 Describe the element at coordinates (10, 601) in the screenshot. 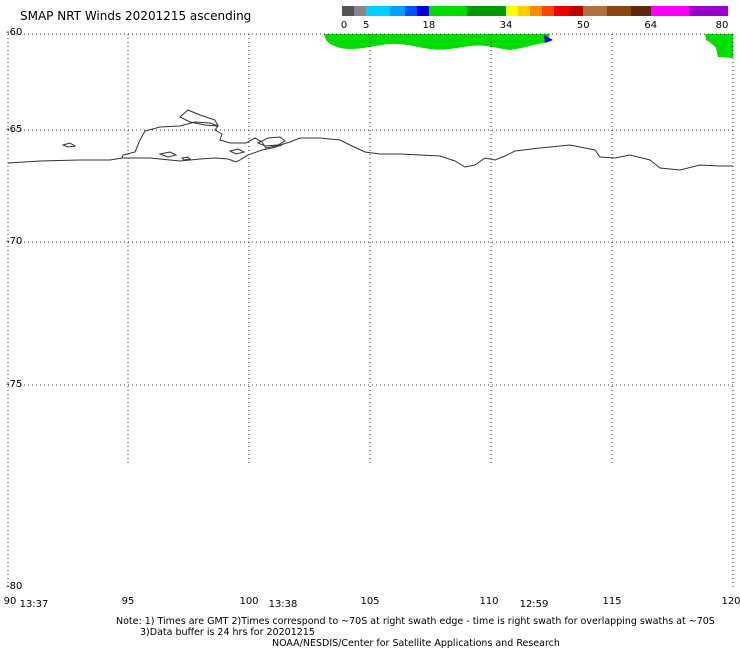

I see `lon-label-90: 90` at that location.